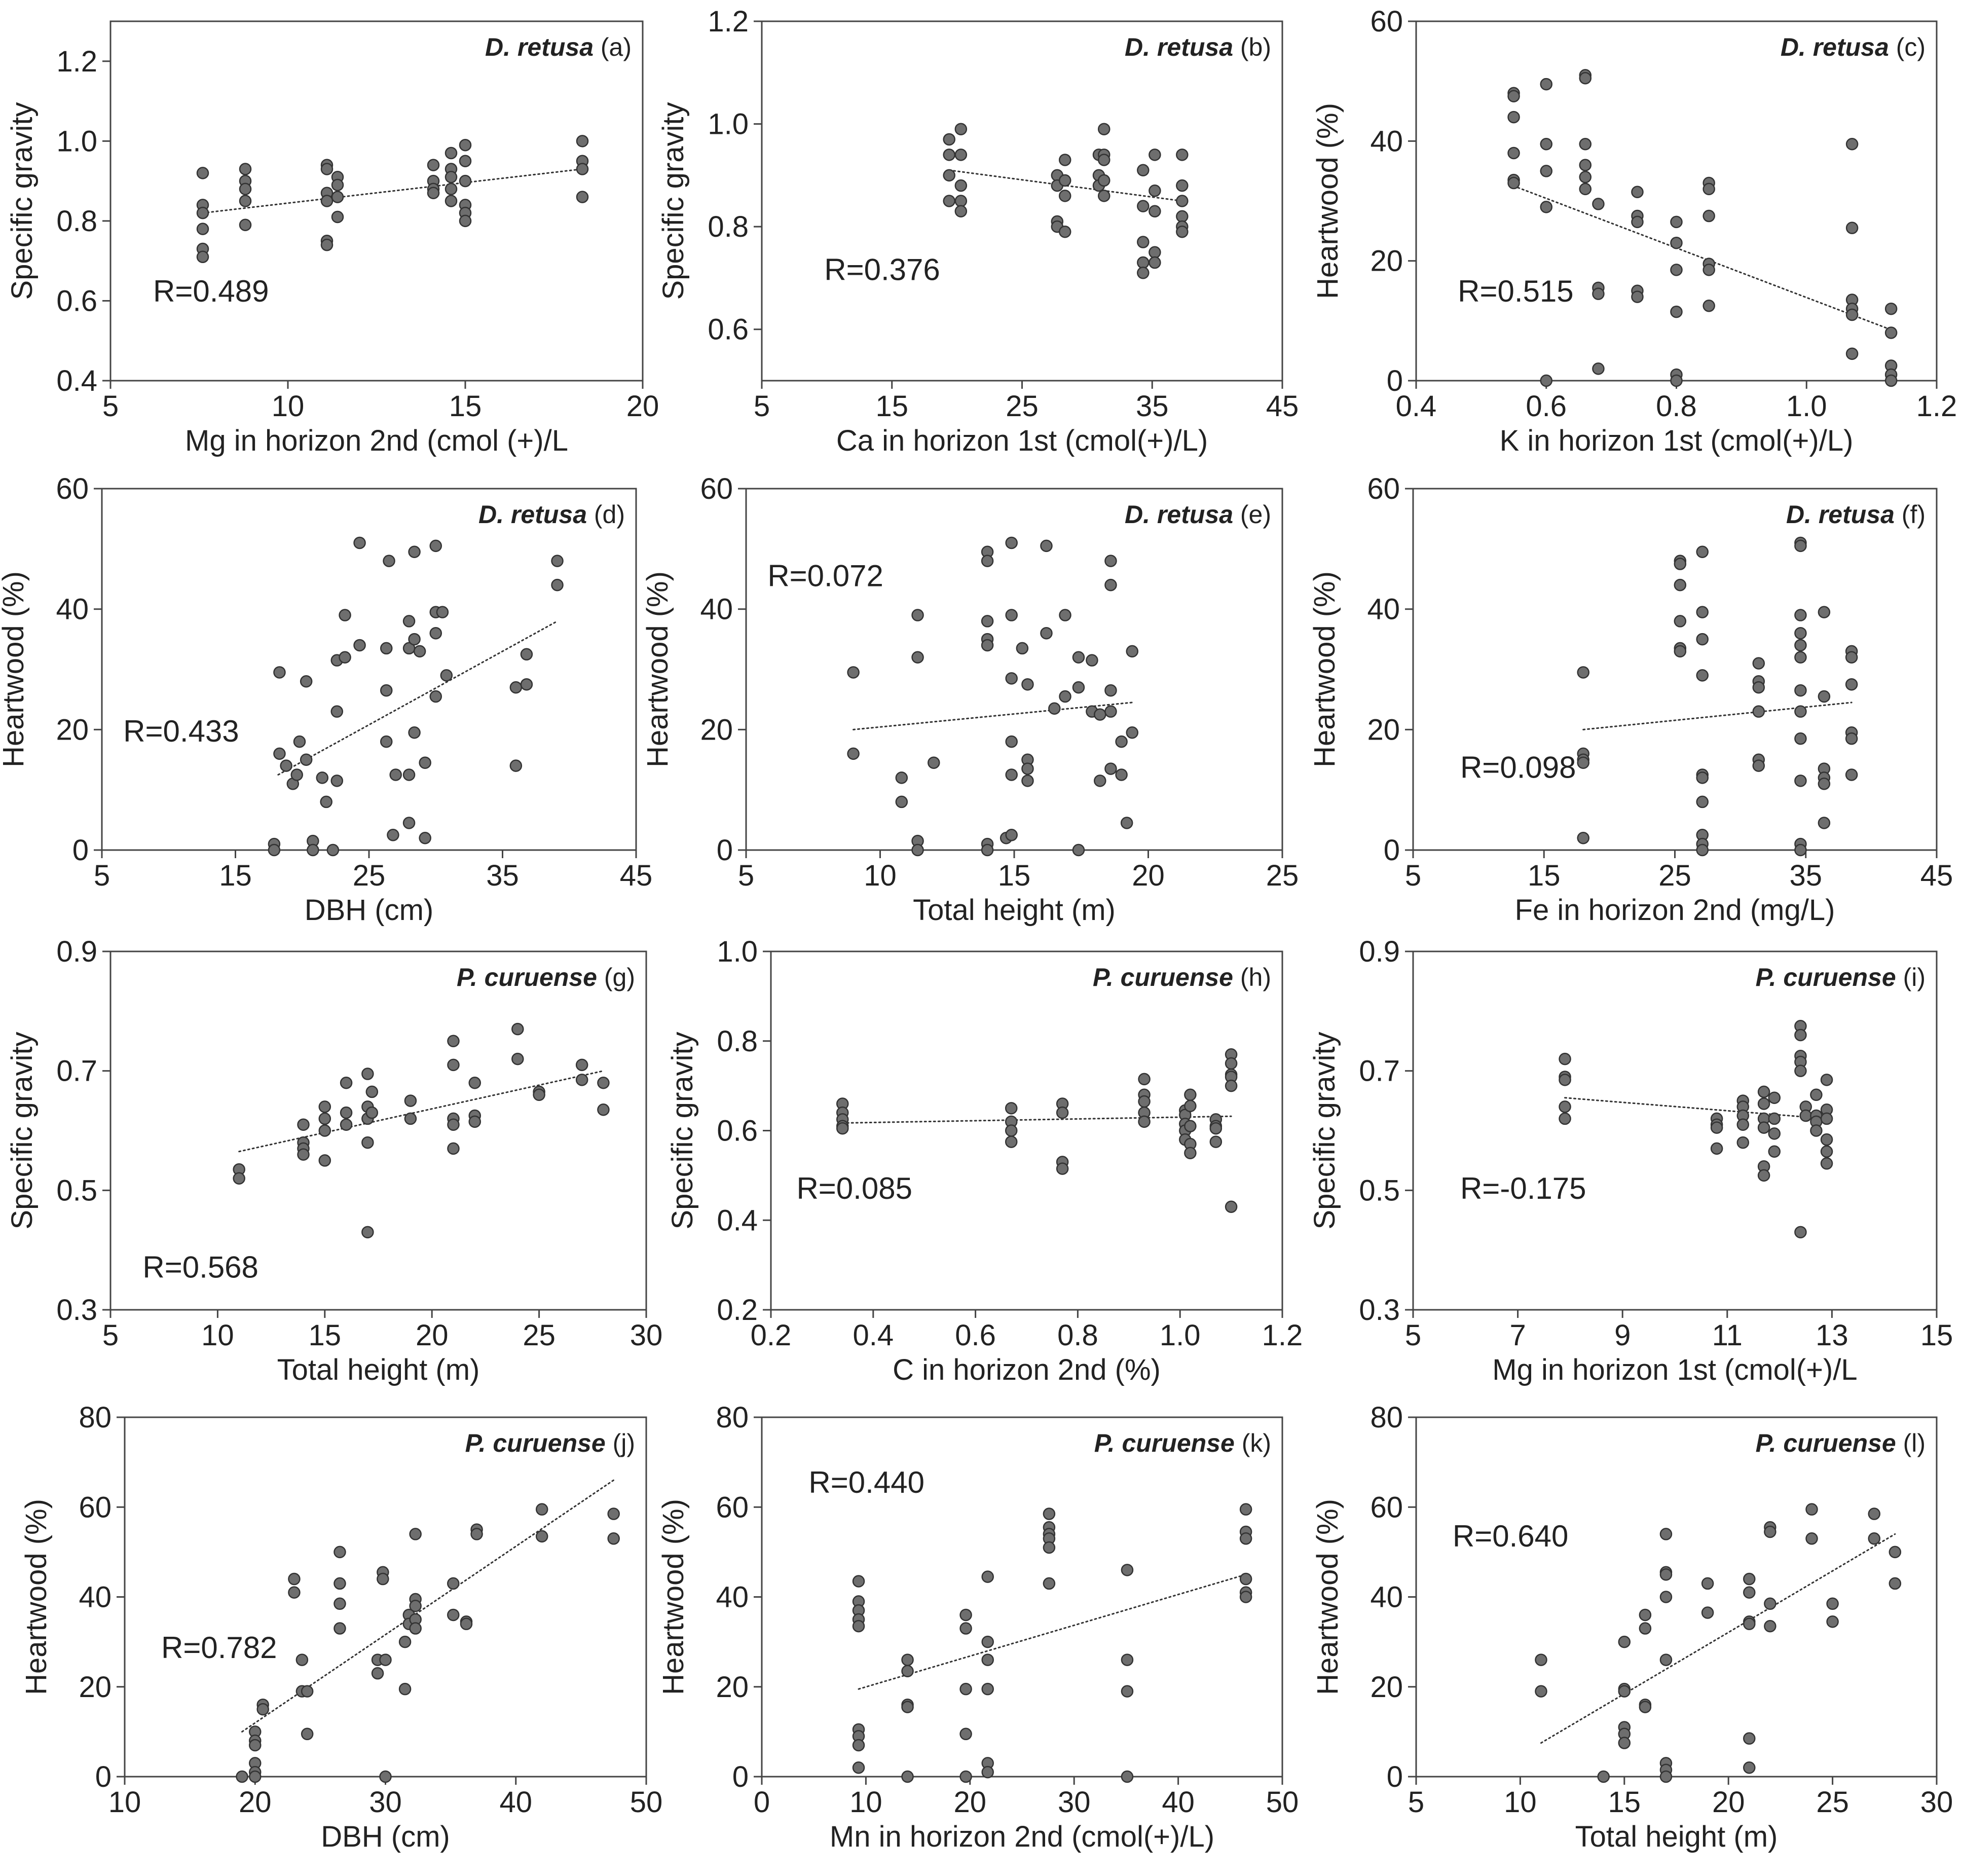 The width and height of the screenshot is (1962, 1876). What do you see at coordinates (200, 1267) in the screenshot?
I see `correlation-label: R=0.568` at bounding box center [200, 1267].